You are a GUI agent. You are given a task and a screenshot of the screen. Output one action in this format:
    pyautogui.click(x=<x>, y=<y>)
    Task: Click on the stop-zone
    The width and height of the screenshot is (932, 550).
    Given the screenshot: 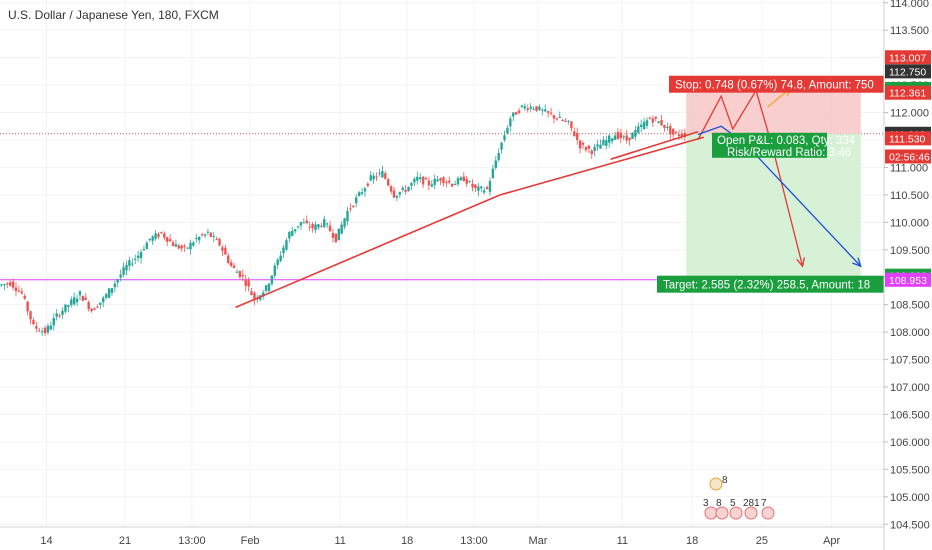 What is the action you would take?
    pyautogui.click(x=773, y=113)
    